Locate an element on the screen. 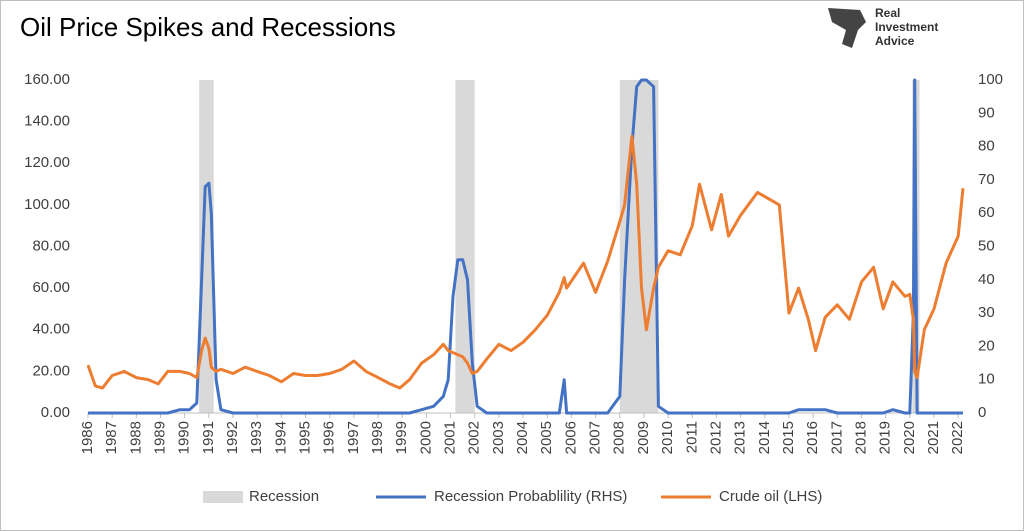 Image resolution: width=1024 pixels, height=531 pixels. y-tick-label: 120.00 is located at coordinates (47, 162).